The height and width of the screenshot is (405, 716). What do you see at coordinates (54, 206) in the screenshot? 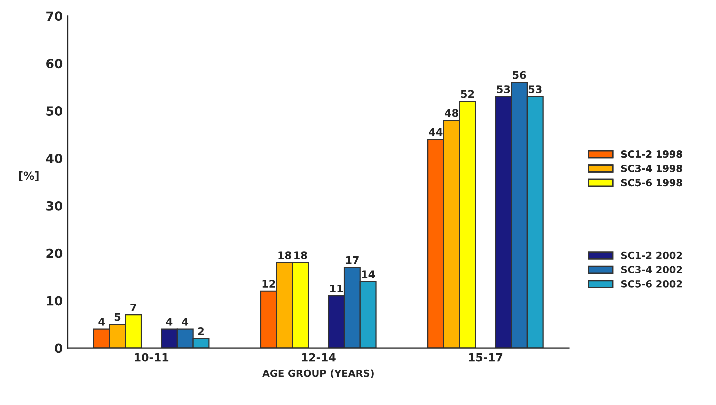
I see `y-tick-label: 30` at bounding box center [54, 206].